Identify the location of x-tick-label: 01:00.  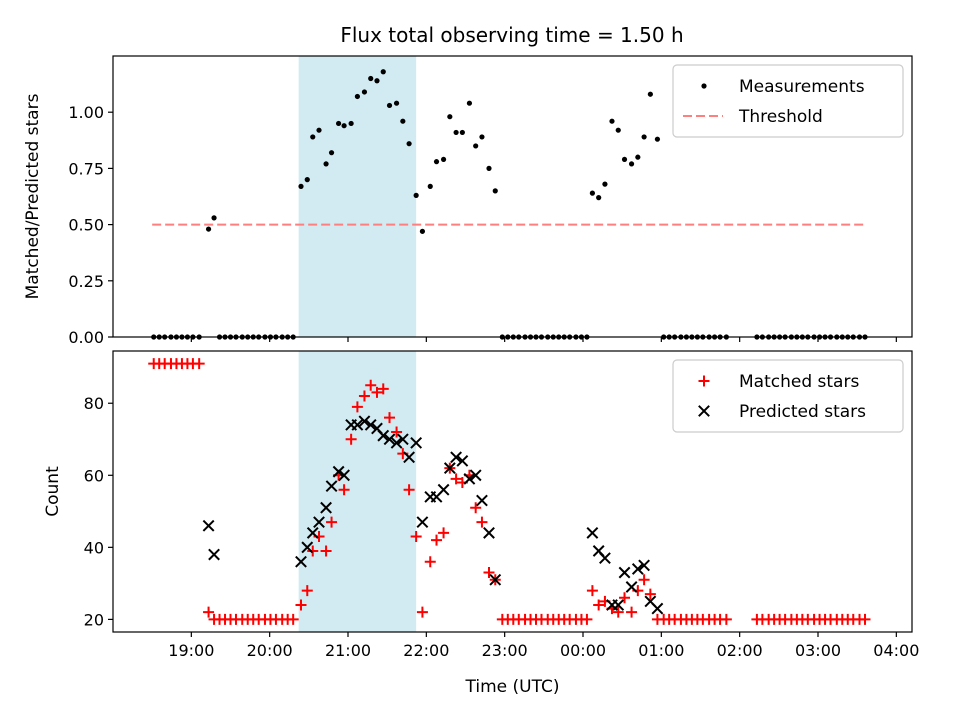
(661, 650).